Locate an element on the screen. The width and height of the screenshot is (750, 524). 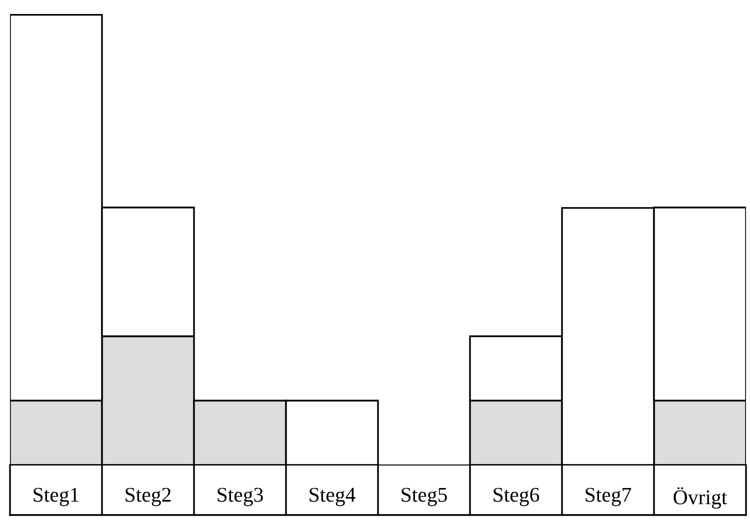
x-tick-label: Steg7 is located at coordinates (609, 497).